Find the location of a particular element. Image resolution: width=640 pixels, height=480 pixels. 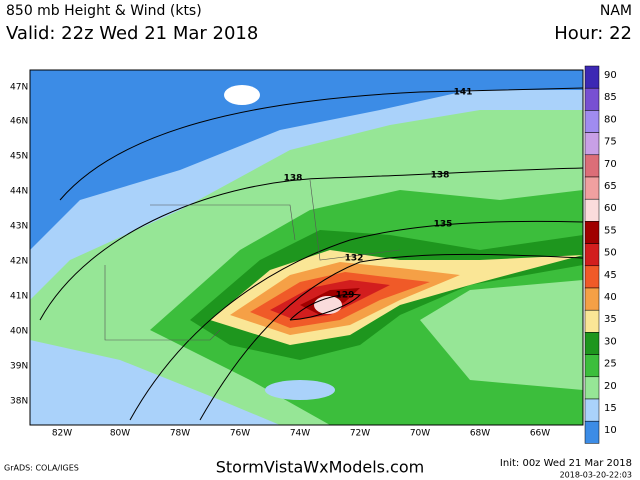

lon-label: 68W is located at coordinates (480, 434).